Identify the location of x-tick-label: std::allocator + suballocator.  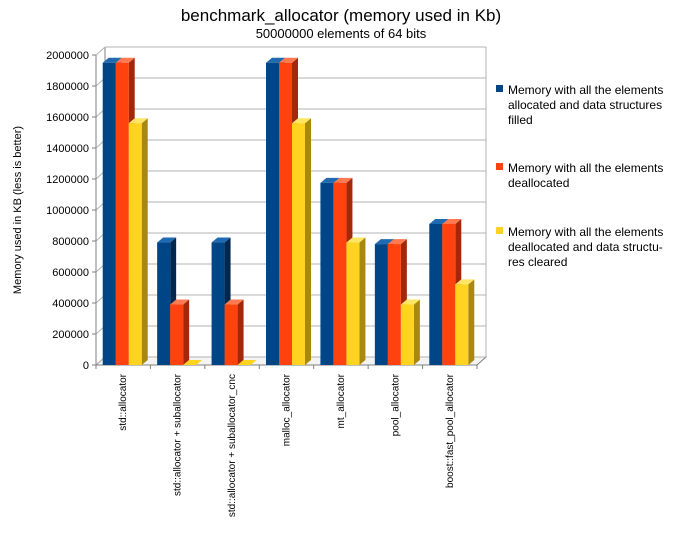
(178, 434).